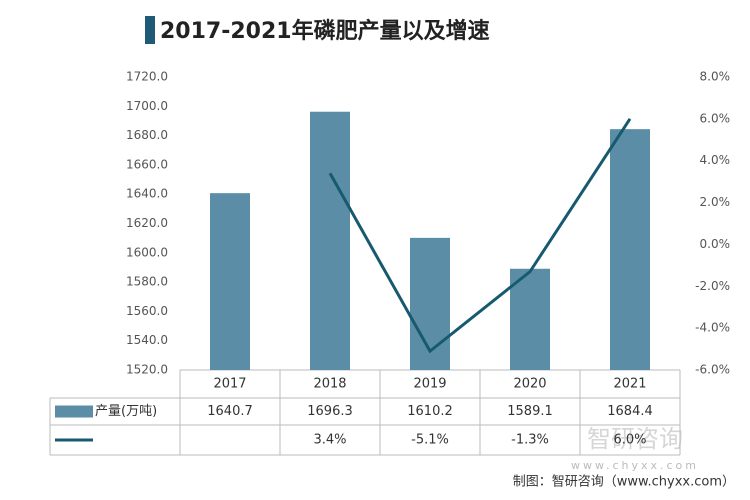 The width and height of the screenshot is (750, 500). I want to click on chart-title: 2017-2021年磷肥产量以及增速, so click(325, 31).